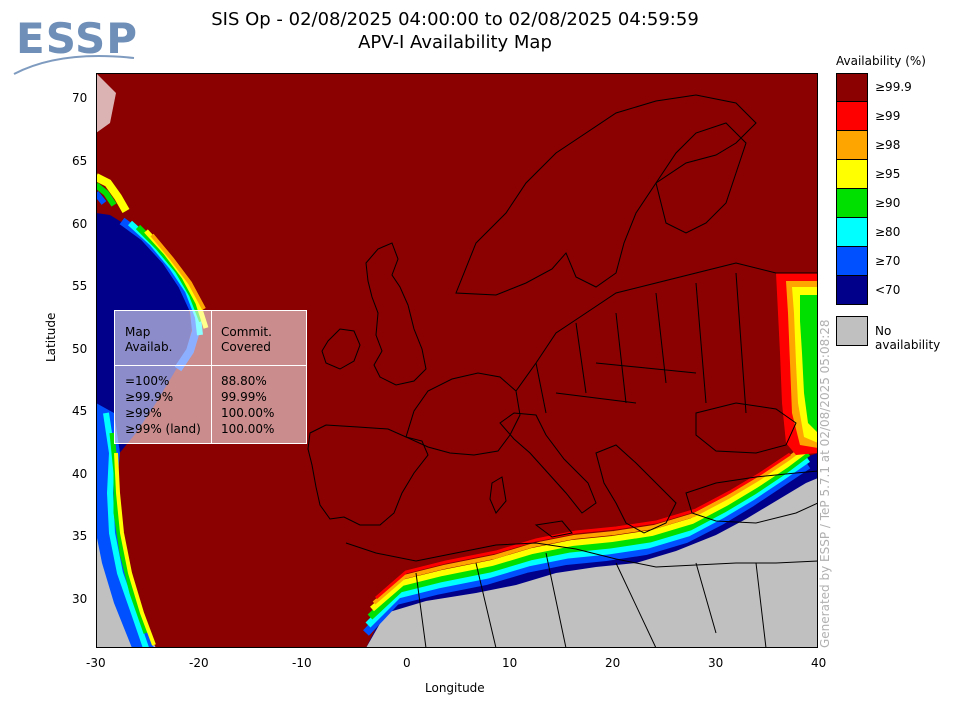 This screenshot has width=960, height=720. Describe the element at coordinates (244, 397) in the screenshot. I see `stats-cell: 99.99%` at that location.